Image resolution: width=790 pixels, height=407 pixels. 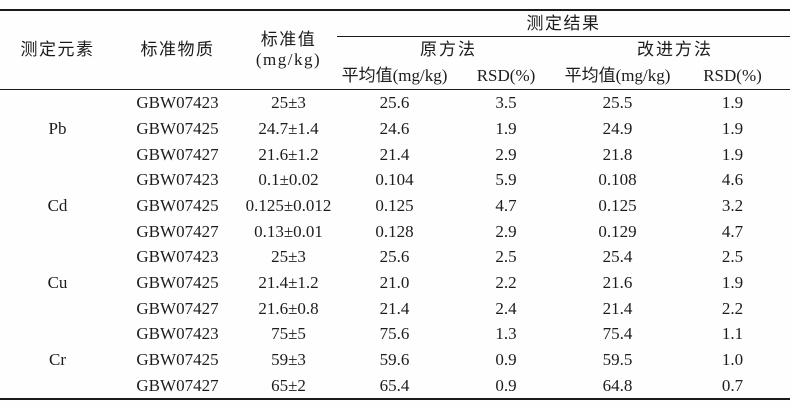 I want to click on standard-value-cell: 24.7±1.4, so click(x=288, y=128).